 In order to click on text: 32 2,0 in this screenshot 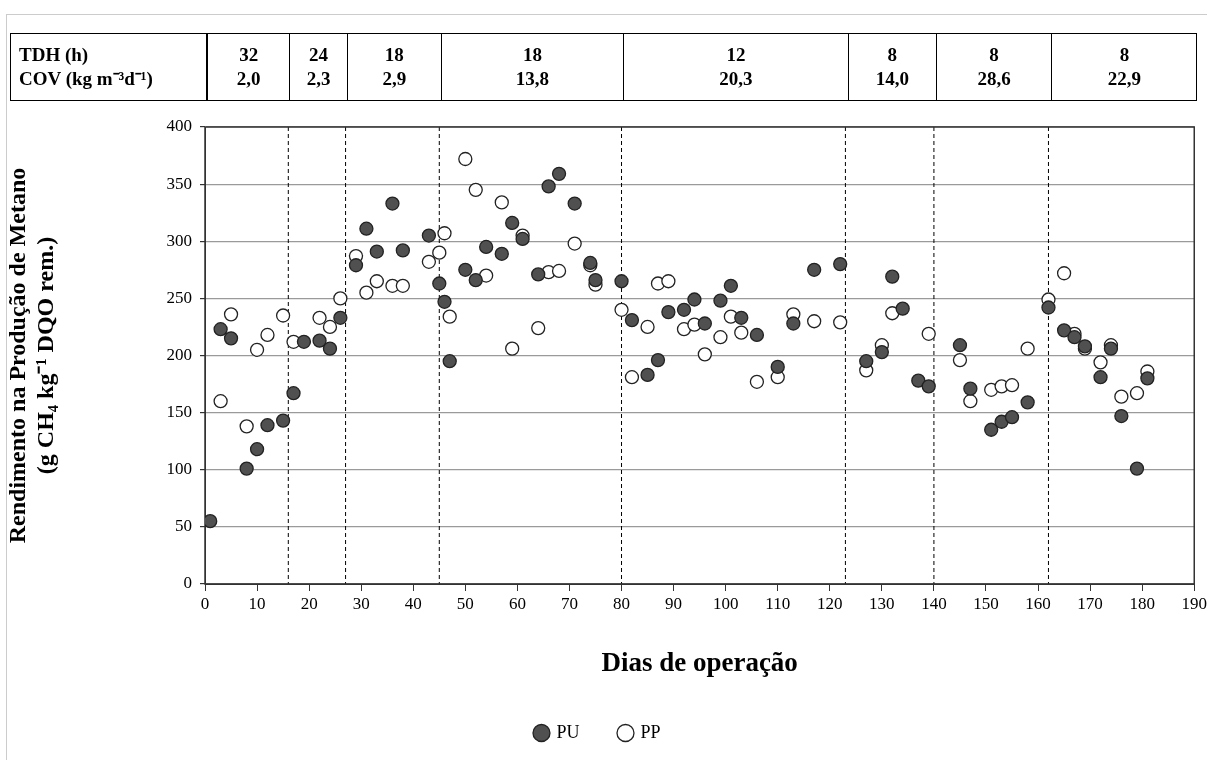, I will do `click(248, 67)`.